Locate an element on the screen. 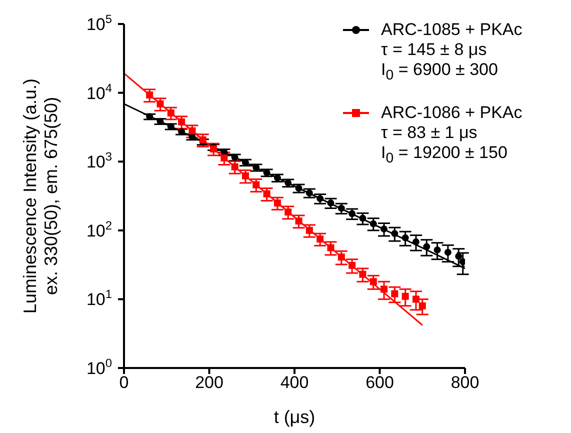 The height and width of the screenshot is (433, 571). x-tick-label: 600 is located at coordinates (380, 382).